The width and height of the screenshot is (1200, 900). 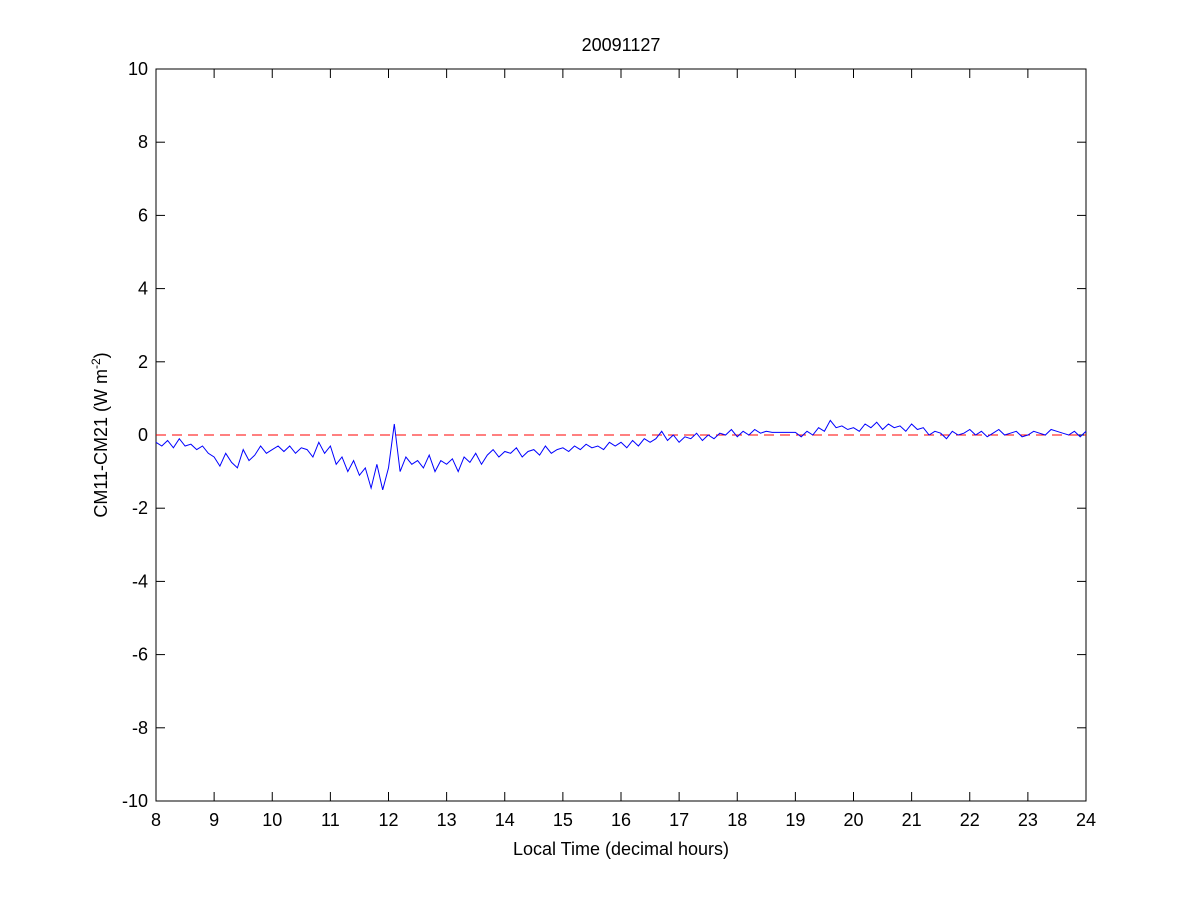 I want to click on y-axis-label: CM11-CM21 (W m-2), so click(x=100, y=434).